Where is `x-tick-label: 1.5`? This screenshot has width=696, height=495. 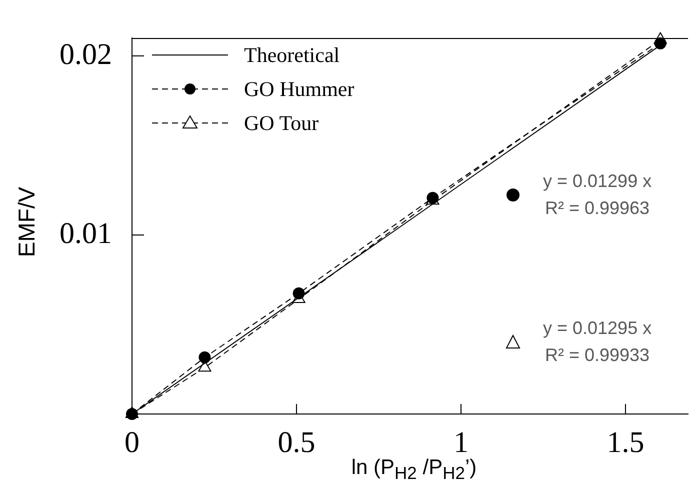 x-tick-label: 1.5 is located at coordinates (625, 442).